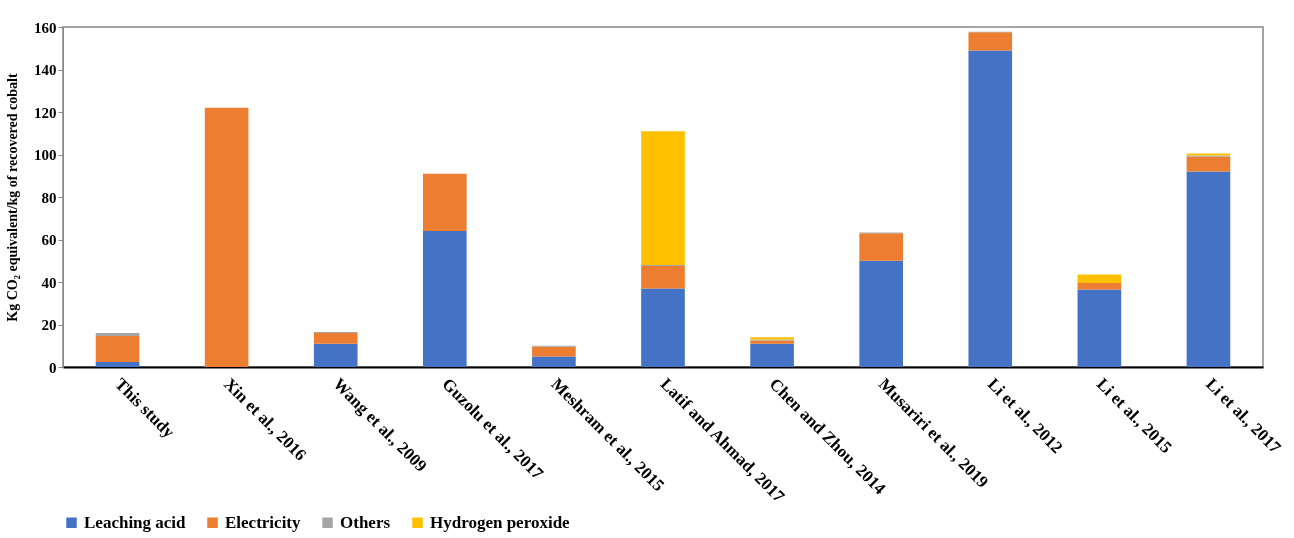 This screenshot has height=538, width=1294. I want to click on legend-label: Leaching acid, so click(135, 522).